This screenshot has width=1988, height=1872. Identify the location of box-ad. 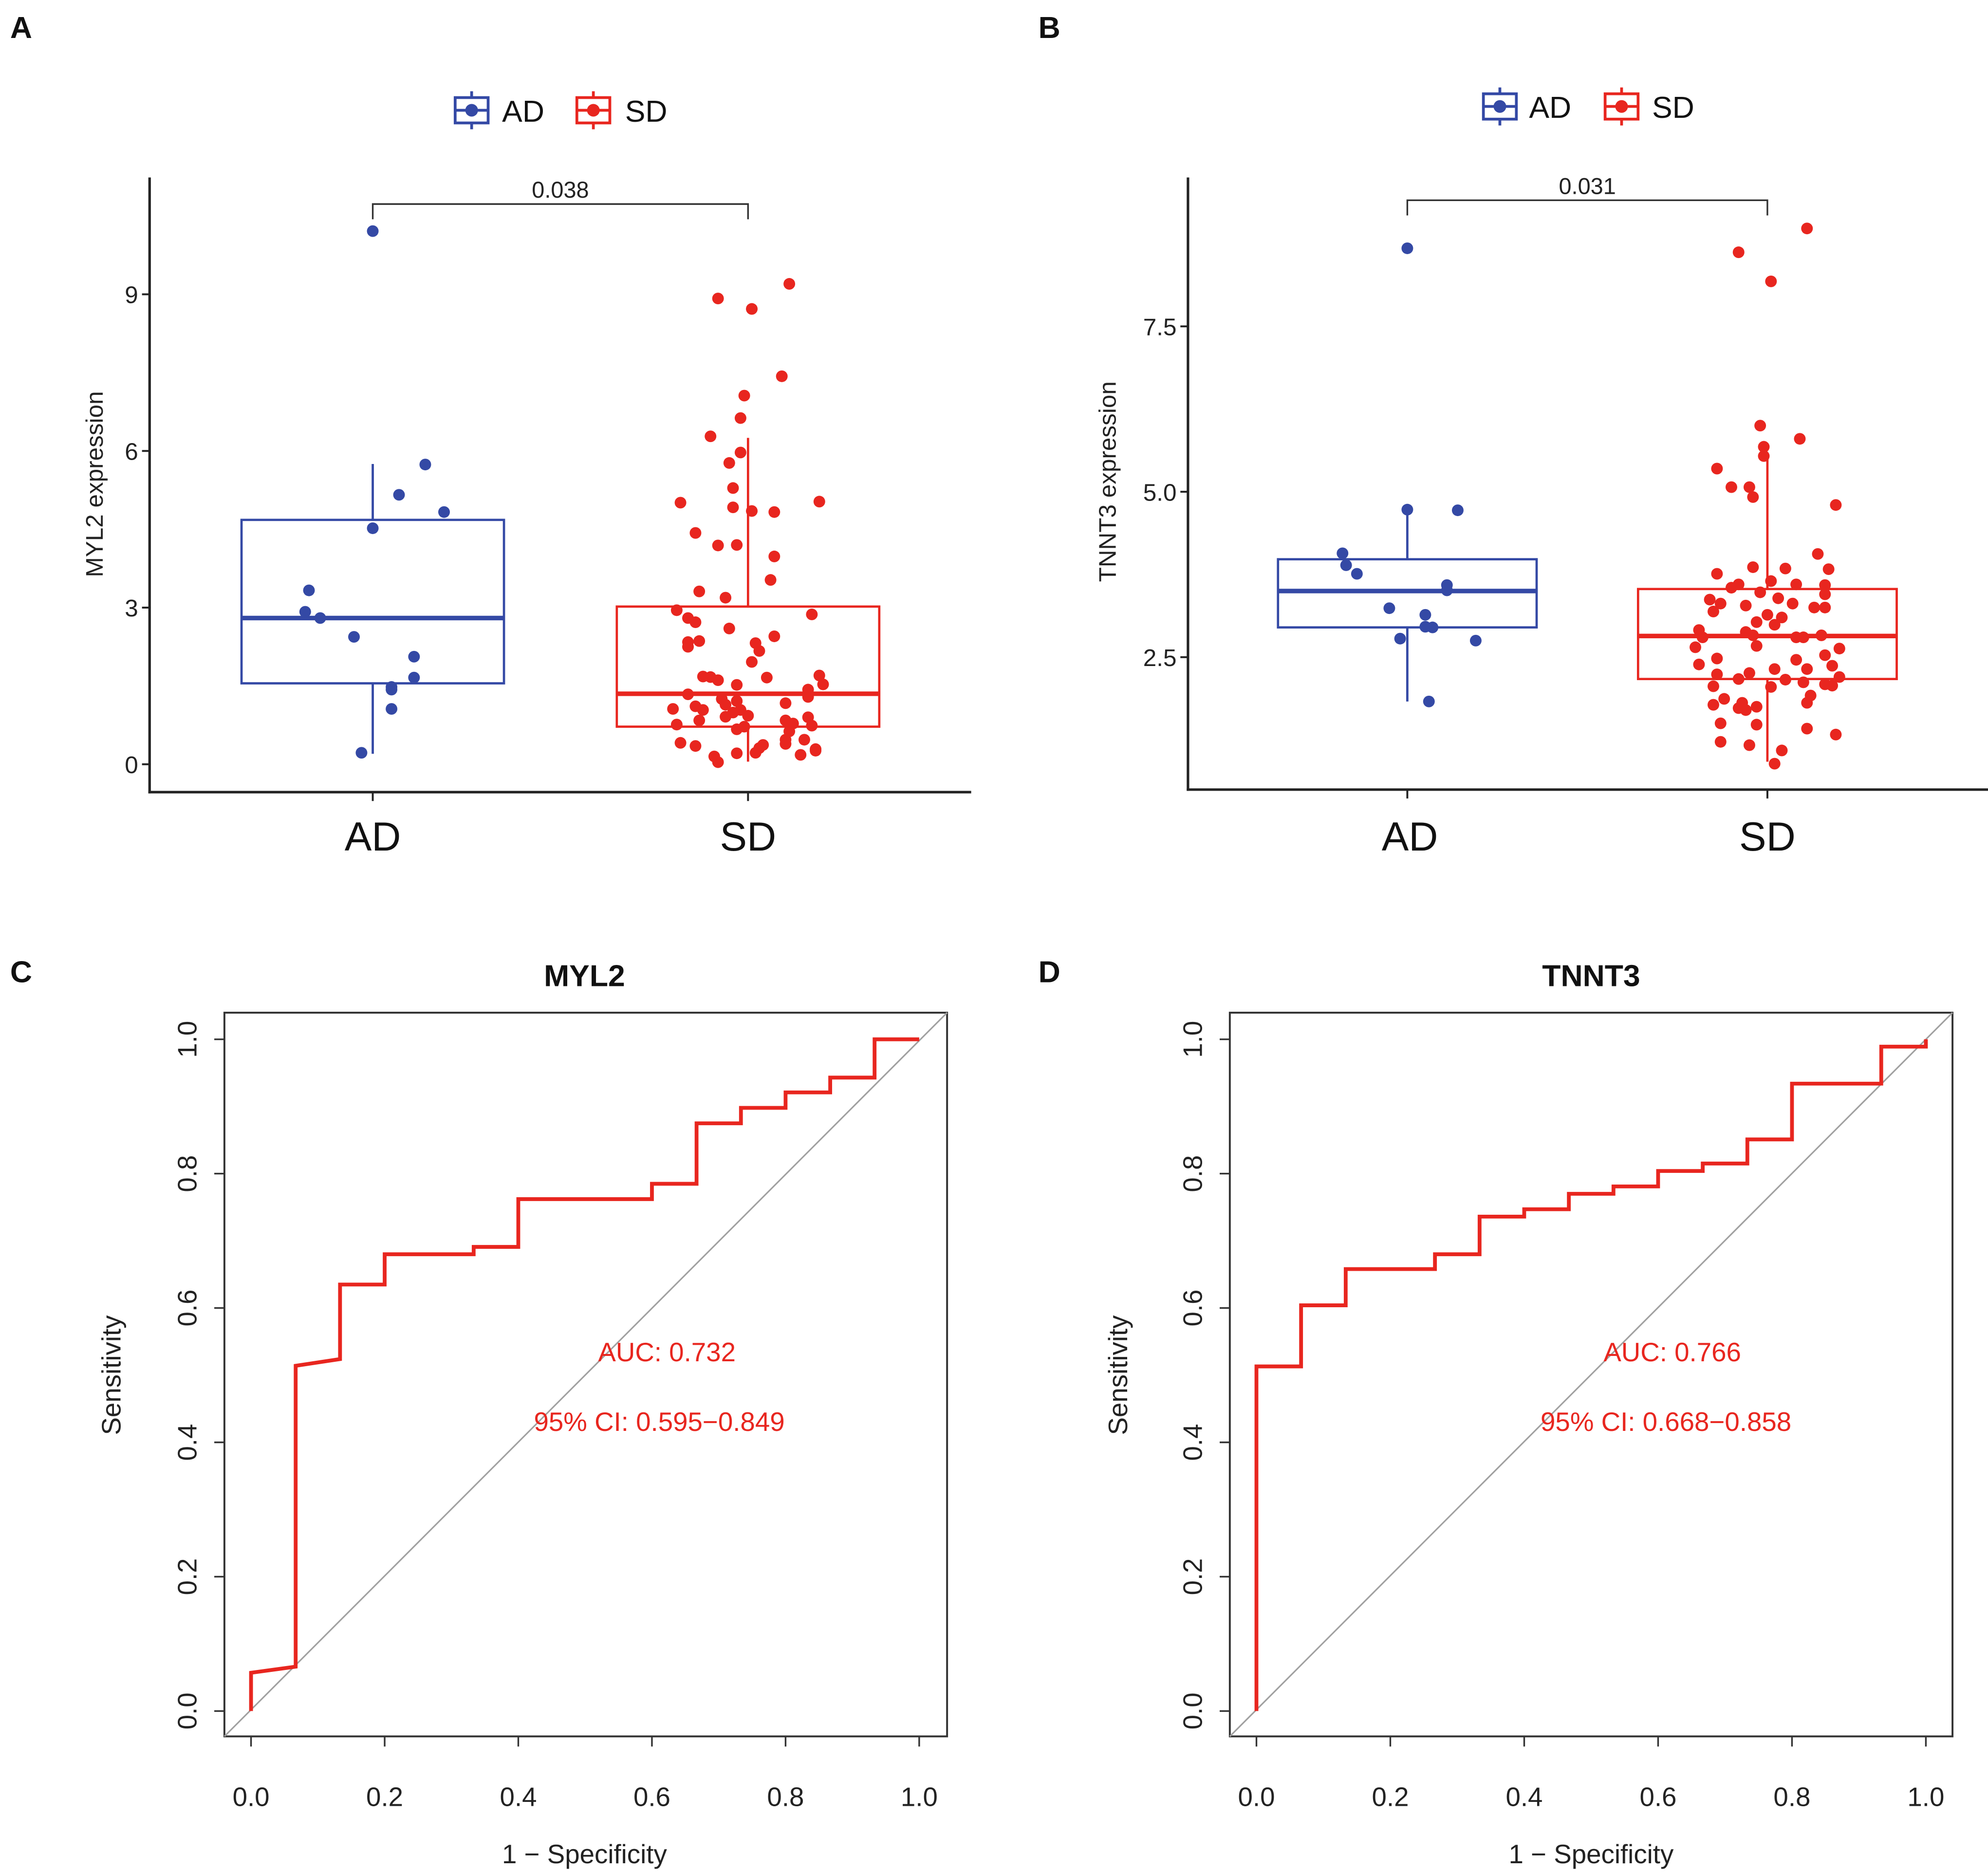
(372, 602).